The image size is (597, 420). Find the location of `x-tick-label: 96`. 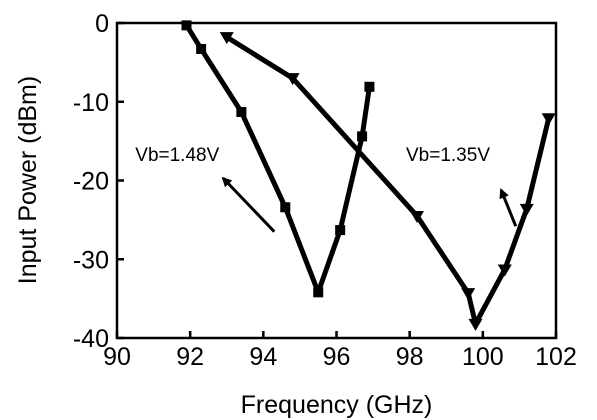

x-tick-label: 96 is located at coordinates (337, 357).